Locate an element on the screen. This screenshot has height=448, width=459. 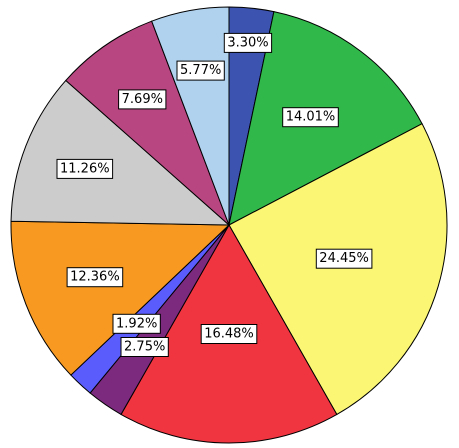
pie-label-6: 1.92% is located at coordinates (136, 323).